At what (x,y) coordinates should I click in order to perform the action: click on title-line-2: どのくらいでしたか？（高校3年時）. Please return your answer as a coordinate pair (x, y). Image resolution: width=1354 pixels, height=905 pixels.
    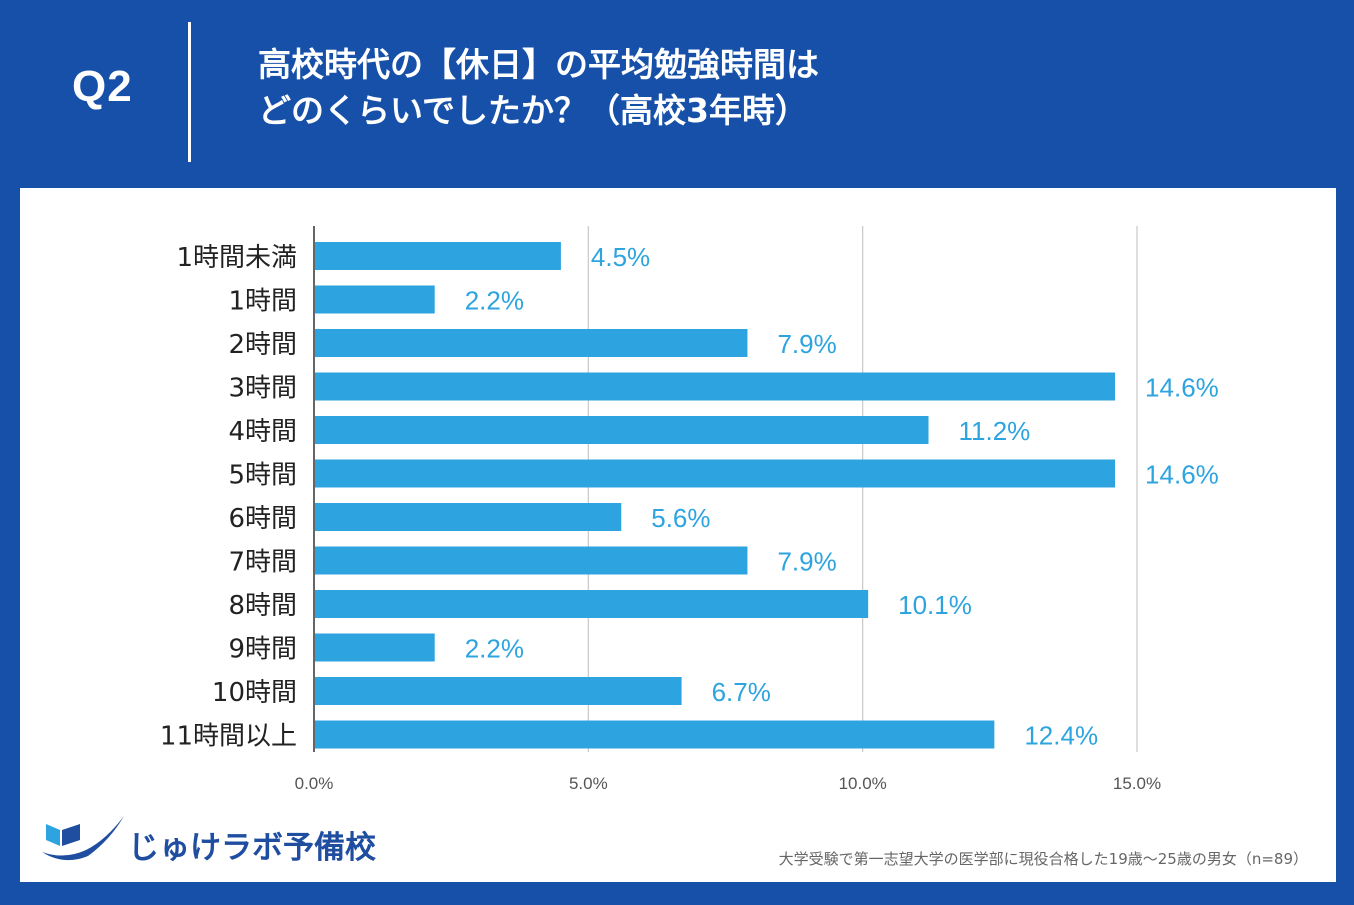
    Looking at the image, I should click on (533, 110).